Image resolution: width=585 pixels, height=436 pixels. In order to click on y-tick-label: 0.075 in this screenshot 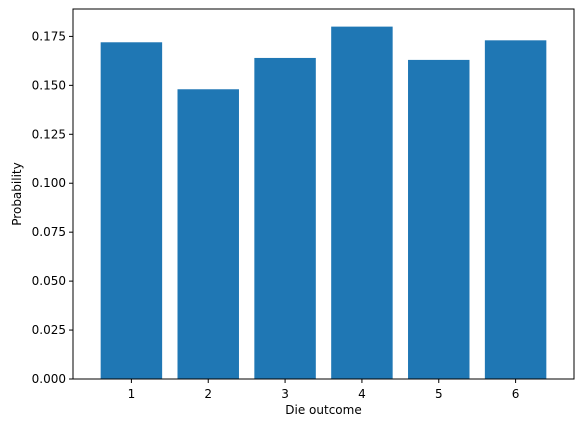, I will do `click(49, 232)`.